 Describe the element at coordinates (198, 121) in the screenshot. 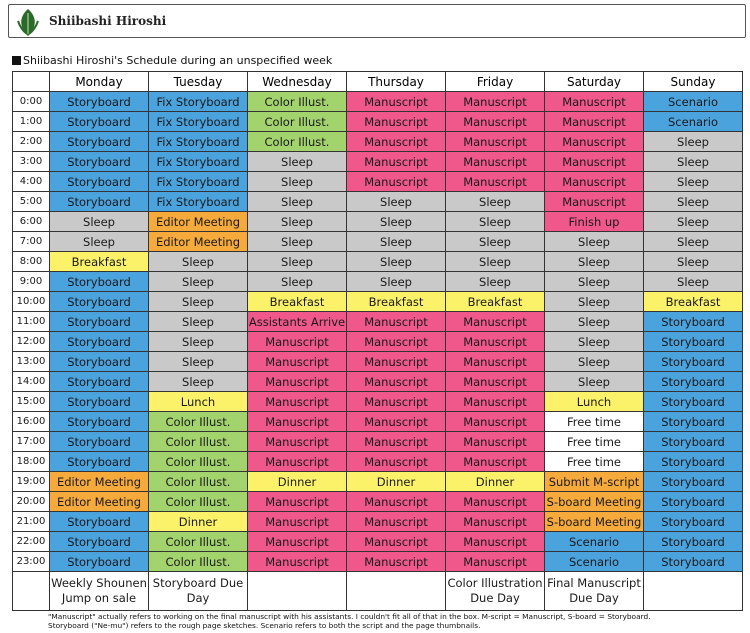

I see `activity-cell: Fix Storyboard` at that location.